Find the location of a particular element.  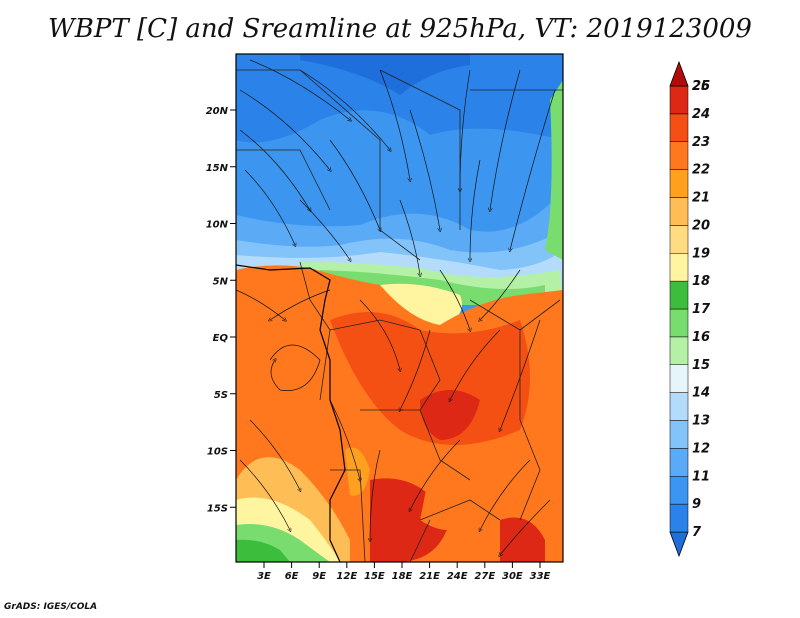

lon-tick-label: 18E is located at coordinates (402, 576).